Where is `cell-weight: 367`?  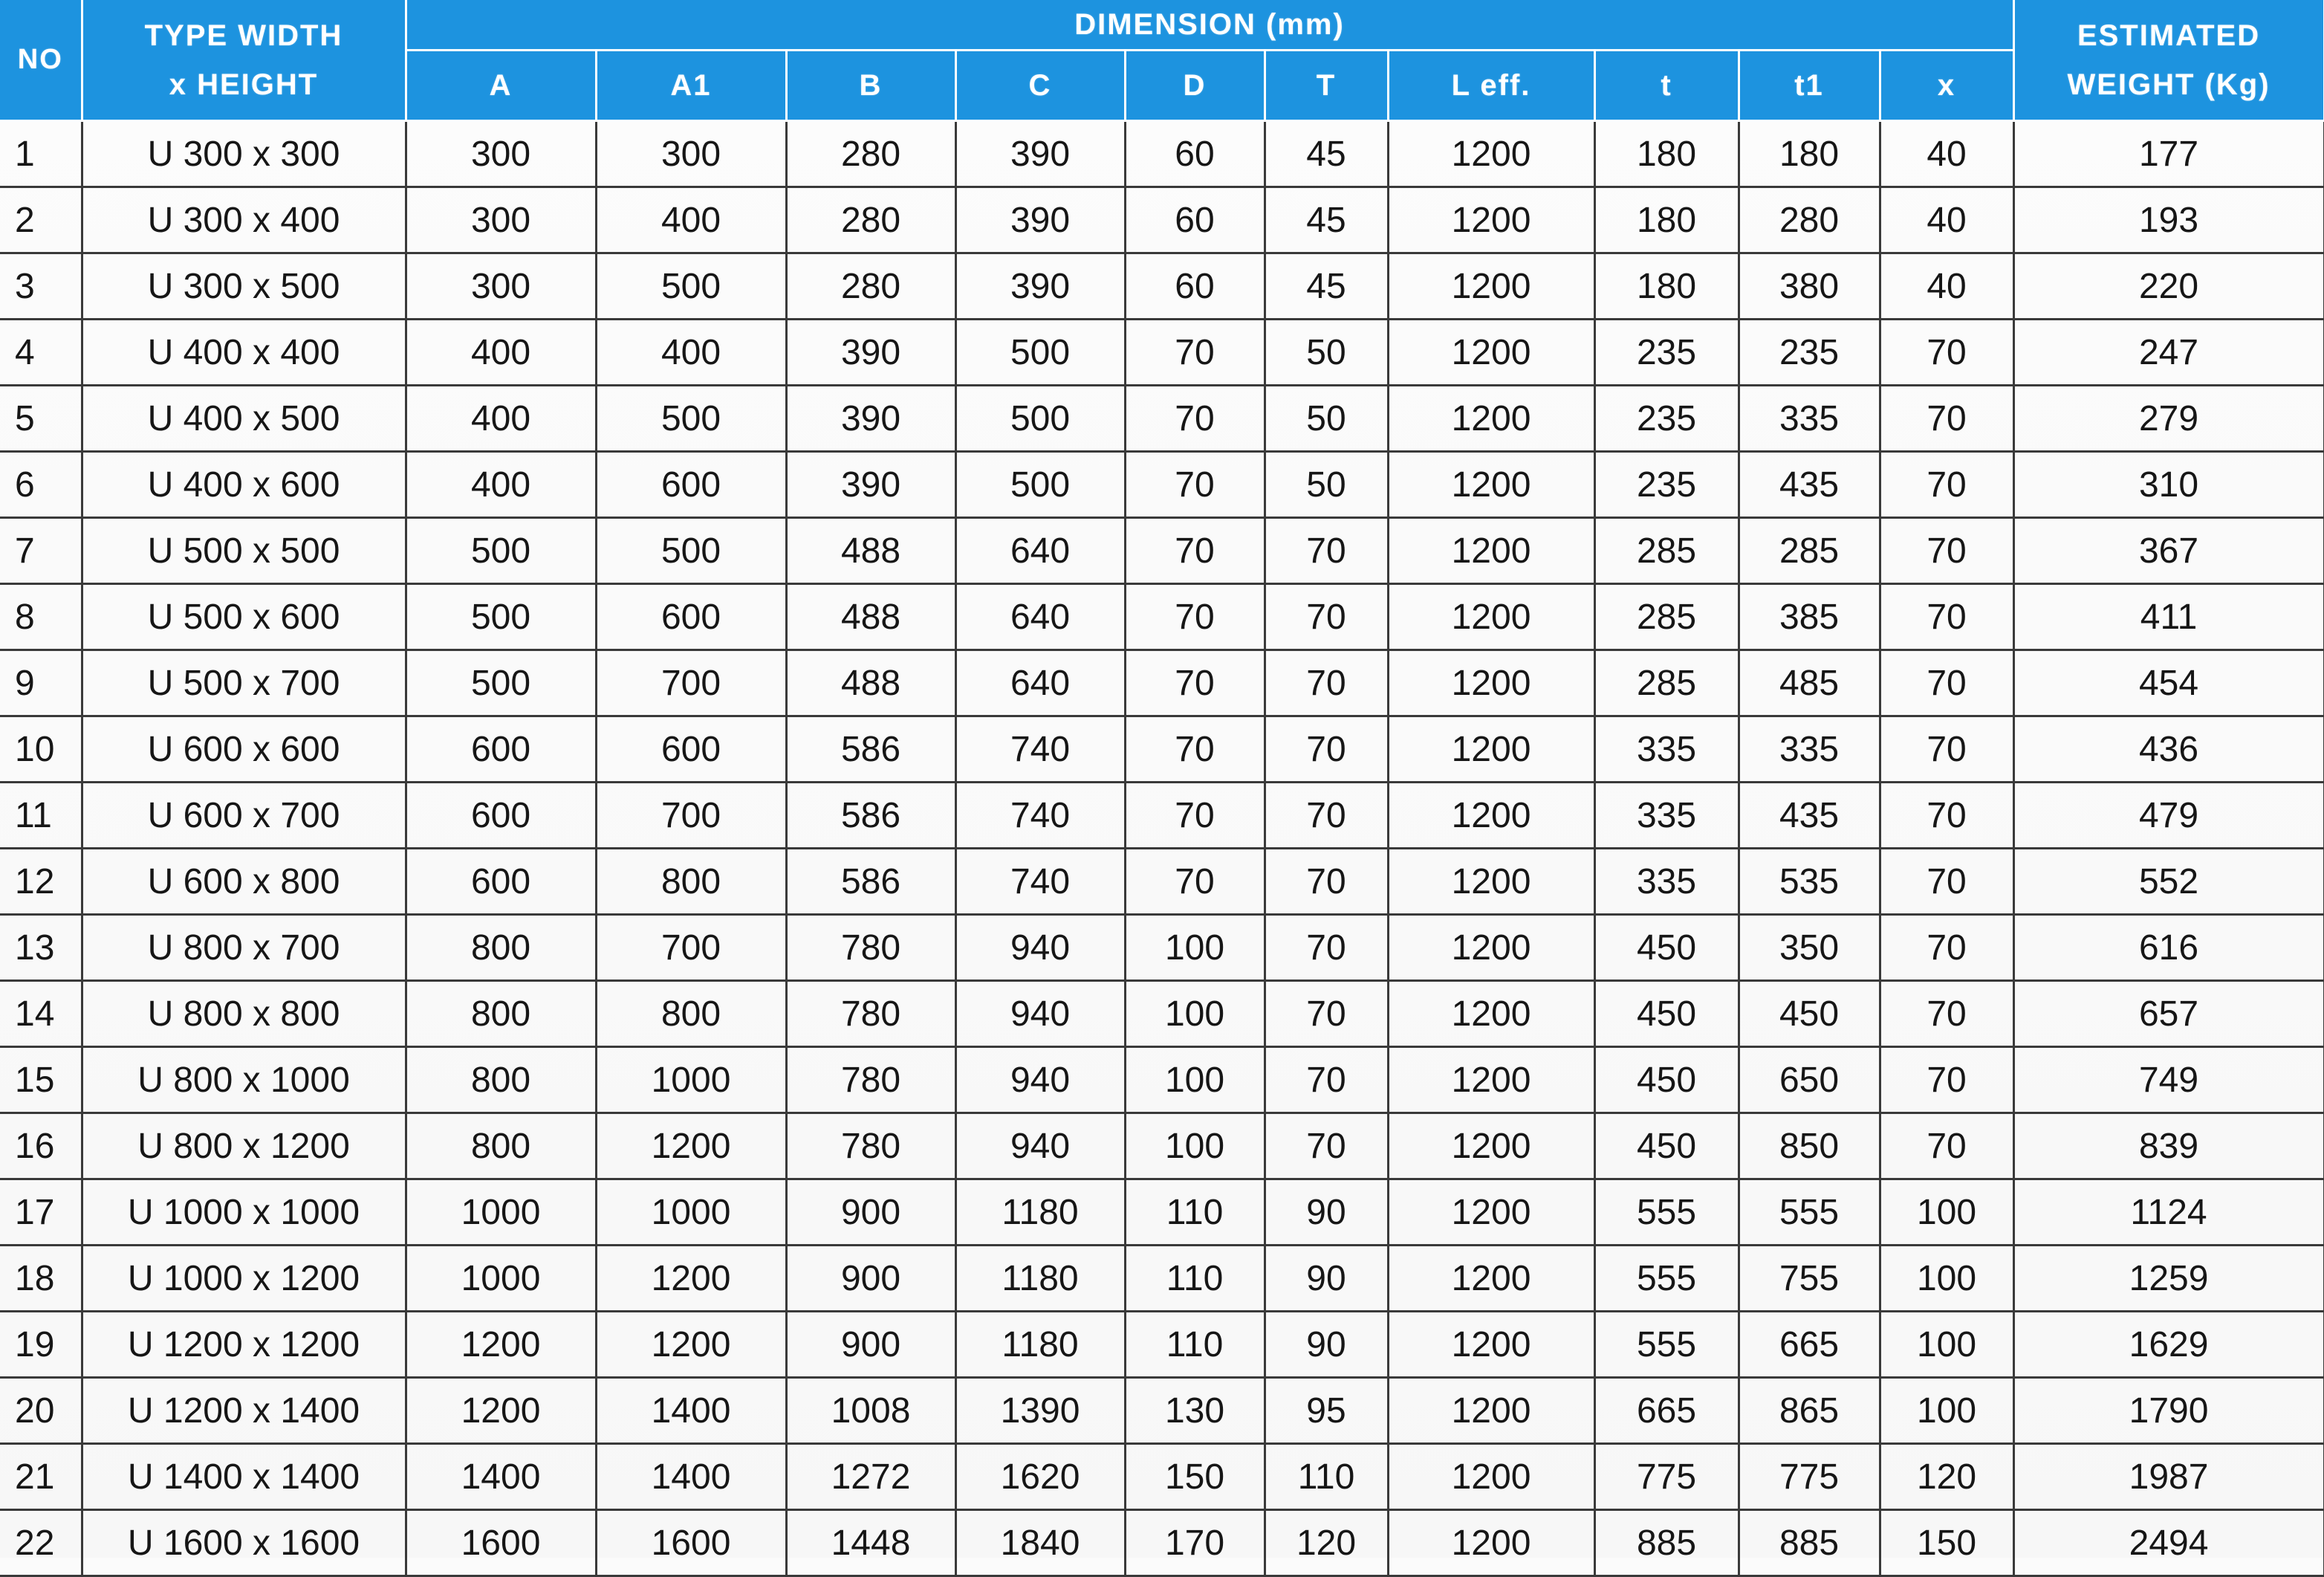
cell-weight: 367 is located at coordinates (2168, 551).